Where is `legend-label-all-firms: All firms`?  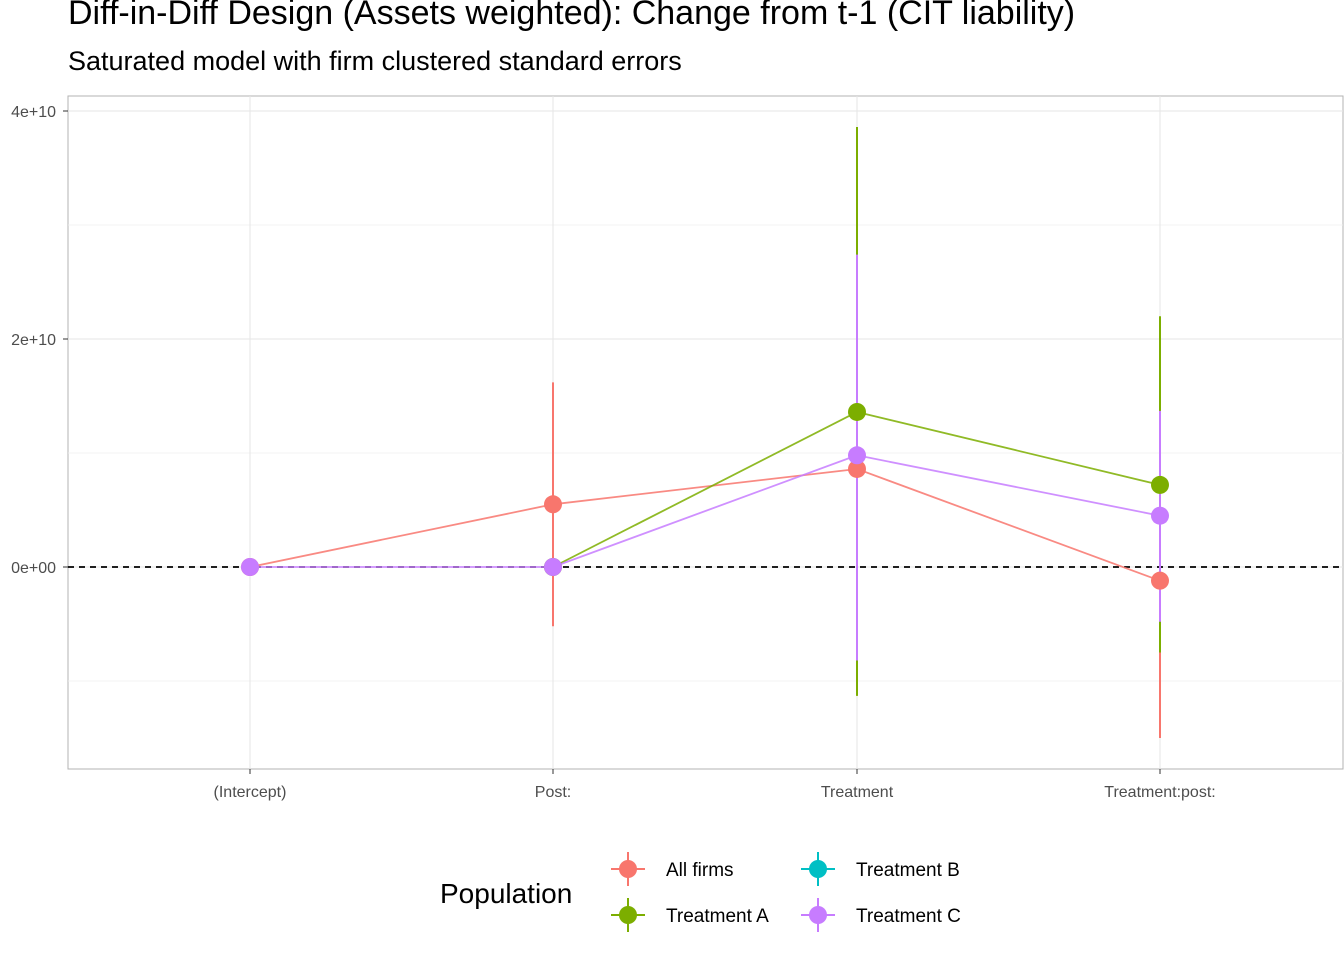
legend-label-all-firms: All firms is located at coordinates (700, 870).